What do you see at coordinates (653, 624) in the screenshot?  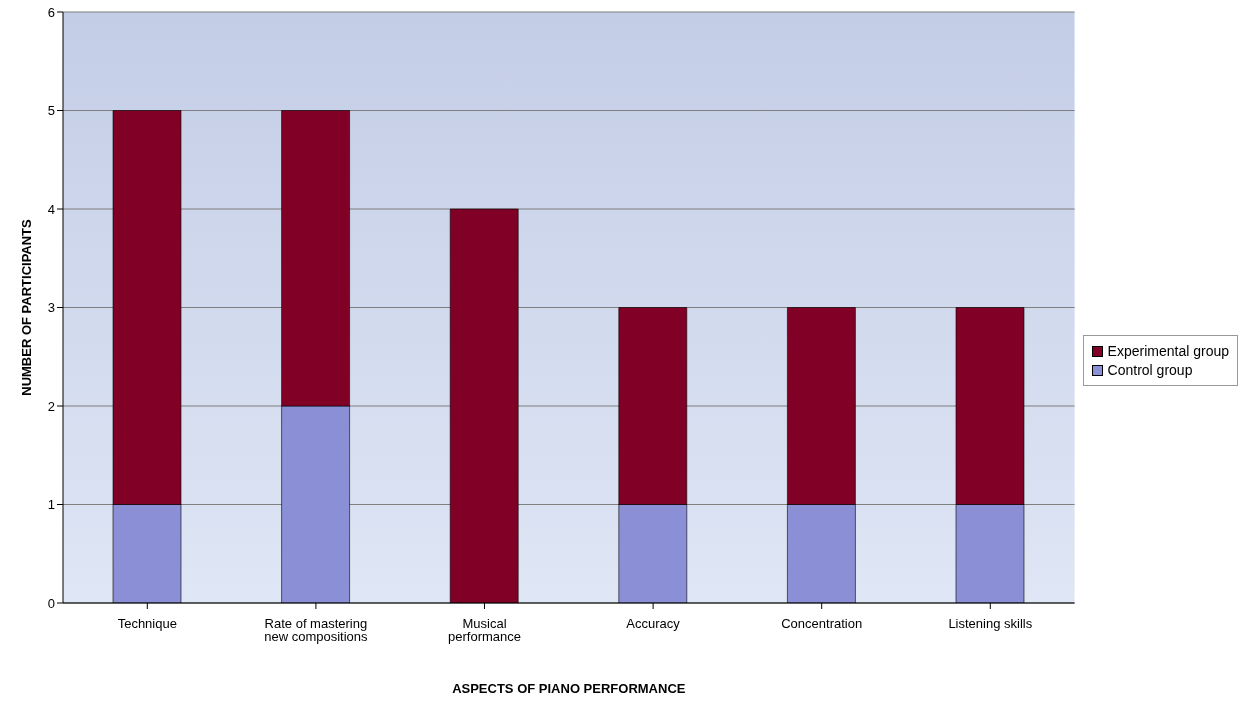 I see `x-tick-label: Accuracy` at bounding box center [653, 624].